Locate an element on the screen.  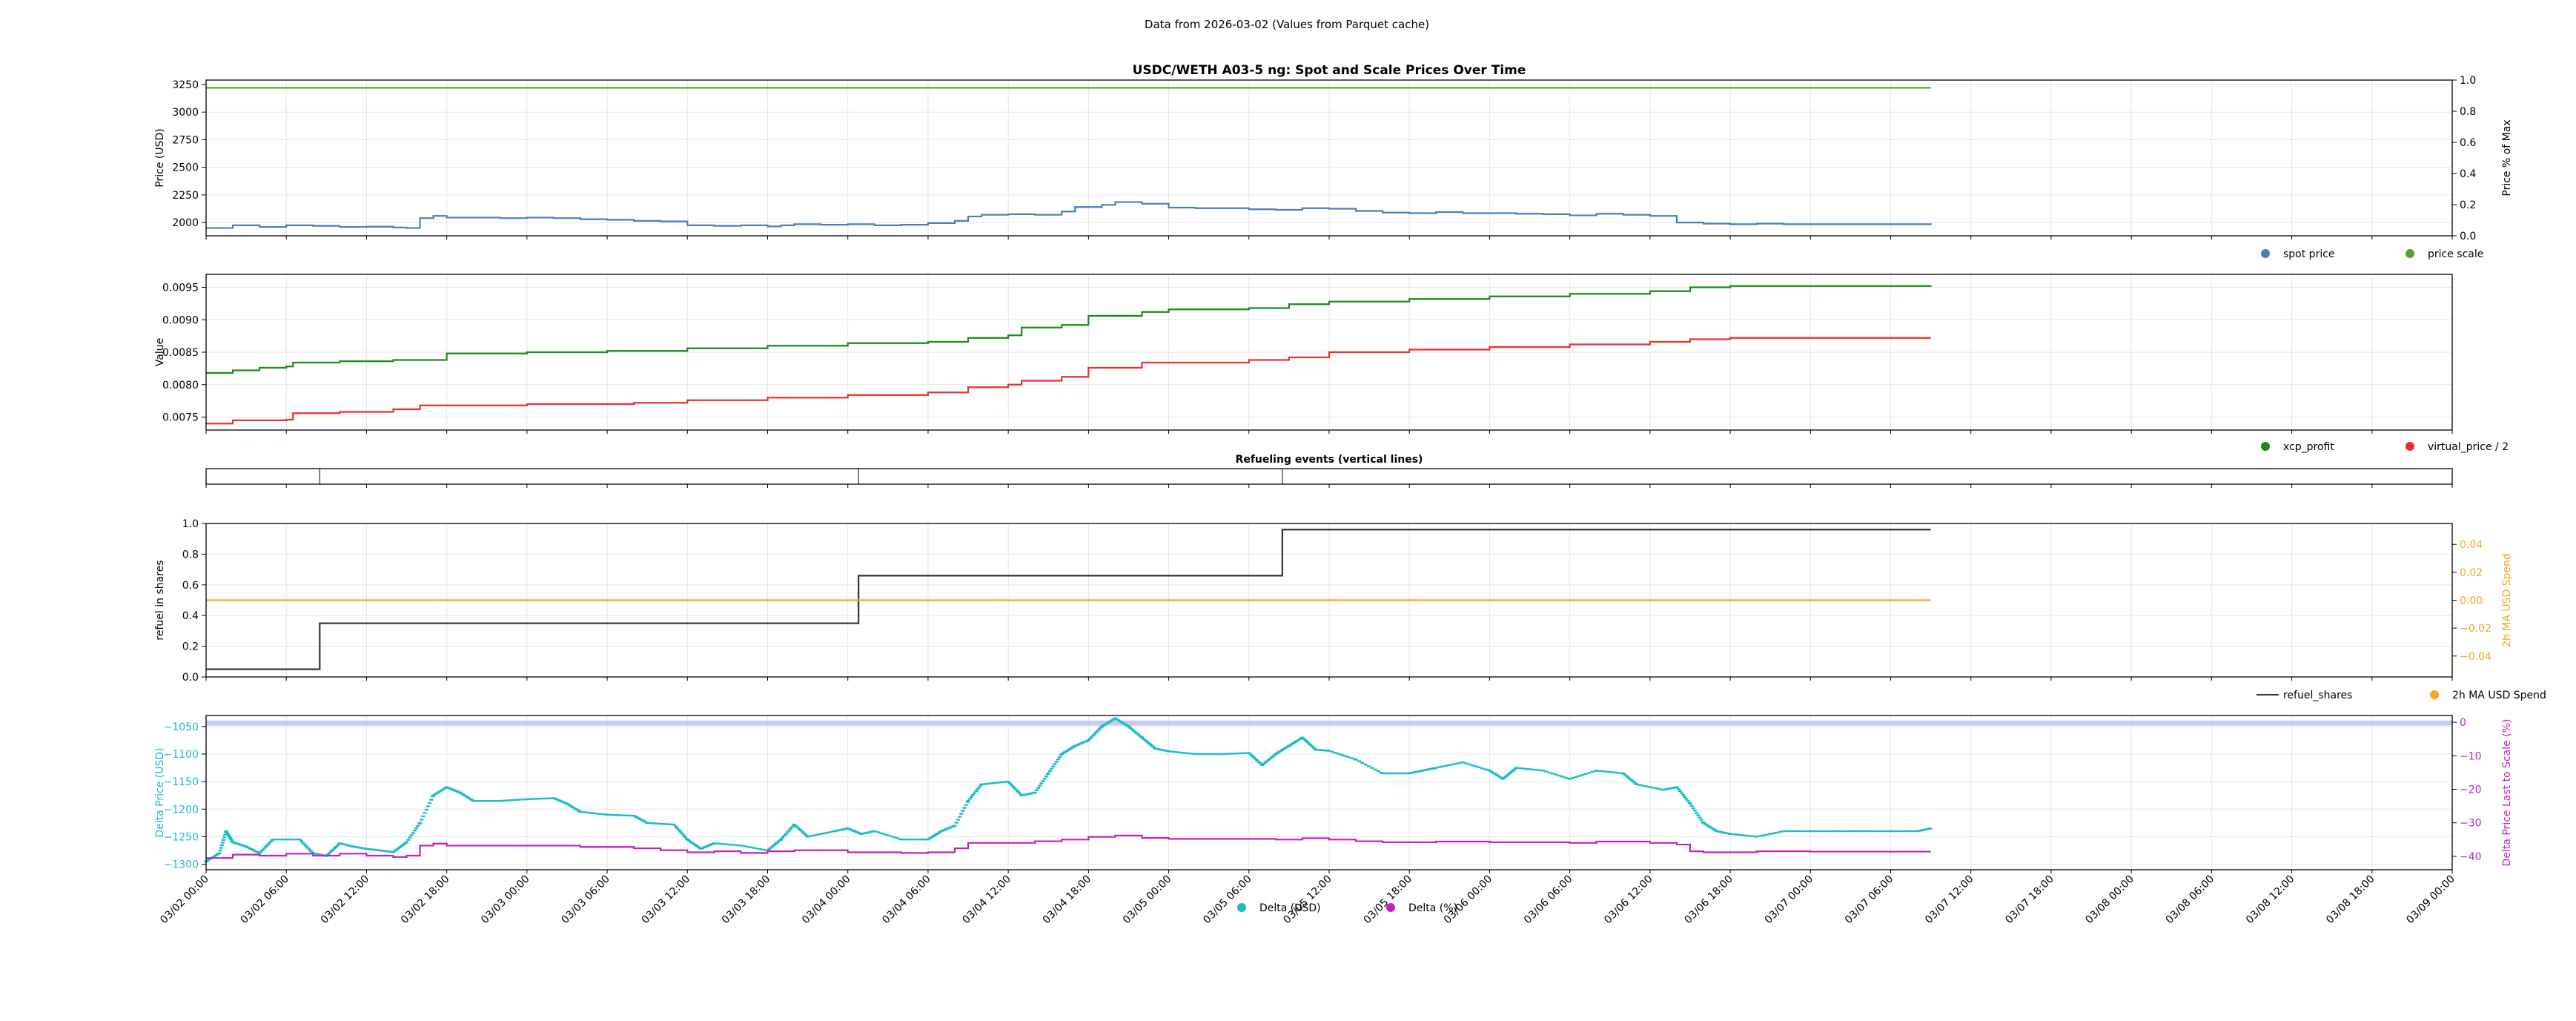
ytick-right-label: 1.0 is located at coordinates (2468, 81).